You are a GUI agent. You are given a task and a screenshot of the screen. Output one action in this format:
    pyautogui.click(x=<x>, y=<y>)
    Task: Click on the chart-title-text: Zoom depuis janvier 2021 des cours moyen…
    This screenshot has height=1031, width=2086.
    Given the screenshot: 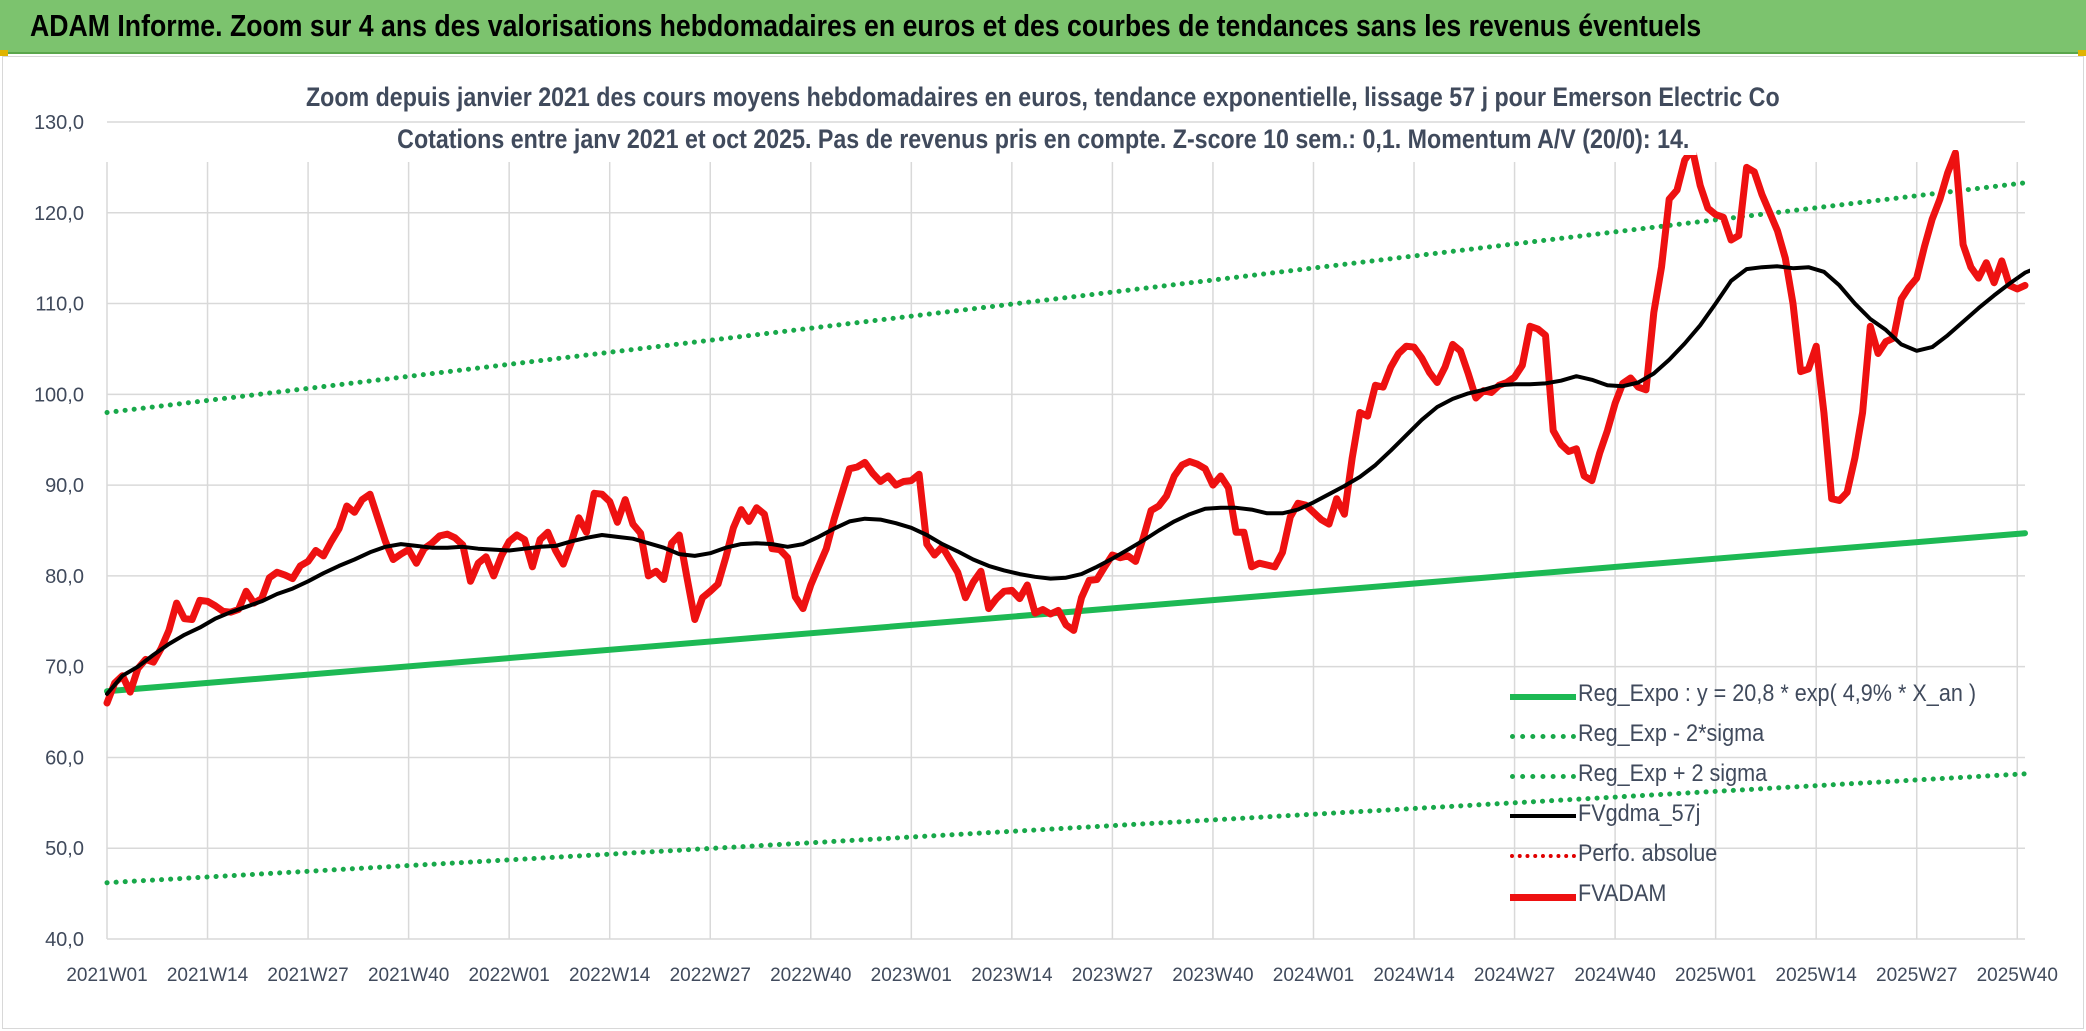 What is the action you would take?
    pyautogui.click(x=1043, y=97)
    